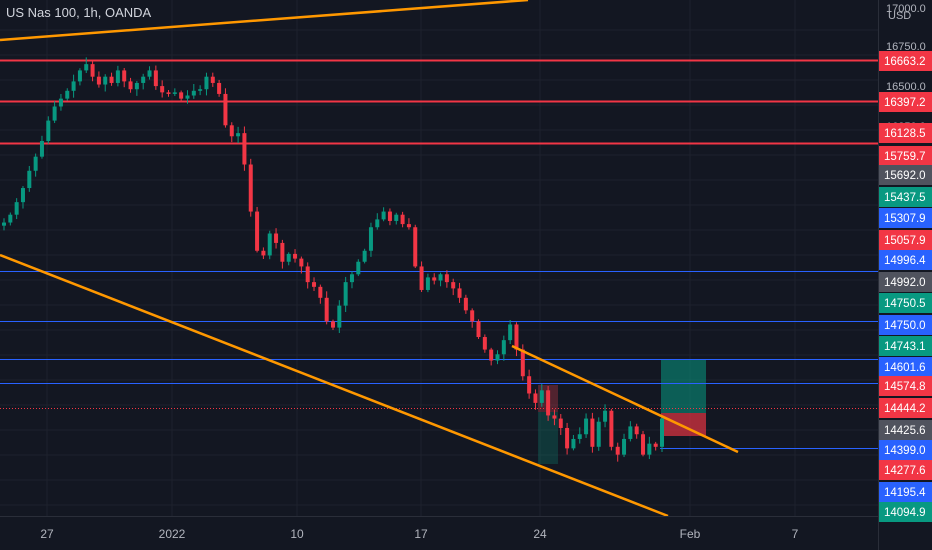 This screenshot has width=932, height=550. I want to click on price-label-value: 14277.6, so click(905, 471).